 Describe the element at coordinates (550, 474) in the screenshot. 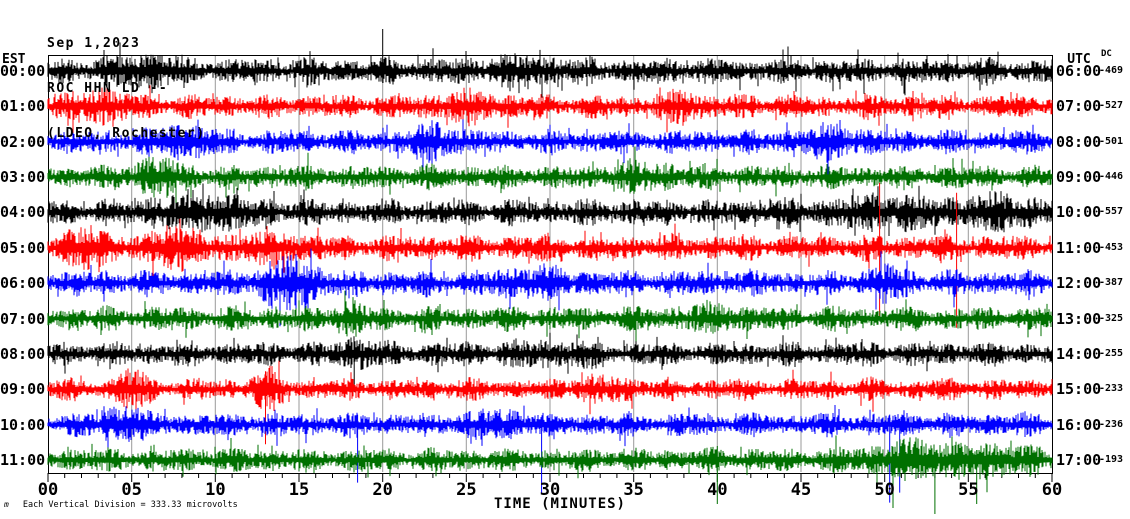

I see `trace-row-11:00` at that location.